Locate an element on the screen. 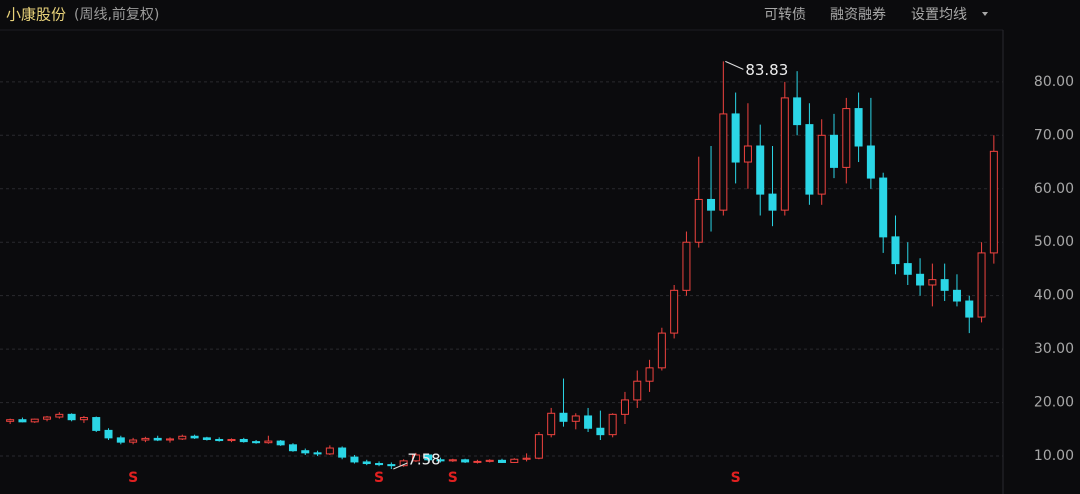 This screenshot has width=1080, height=494. y-tick-label: 60.00 is located at coordinates (1054, 189).